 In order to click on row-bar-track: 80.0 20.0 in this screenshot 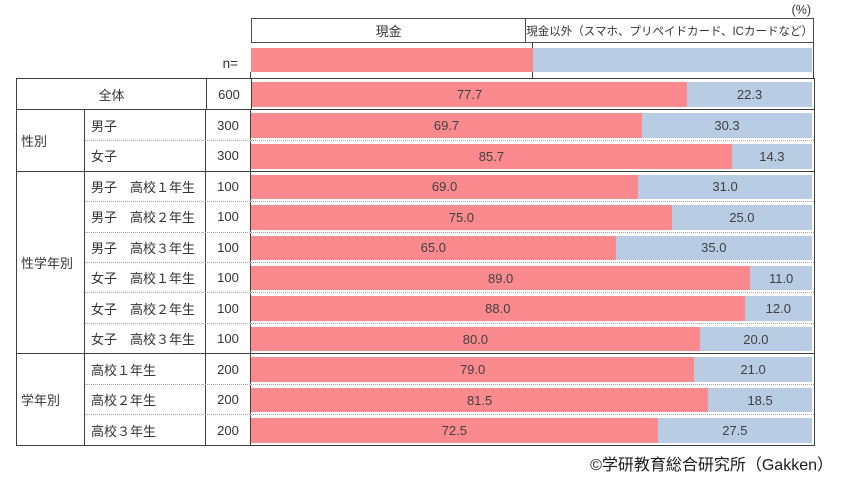, I will do `click(531, 339)`.